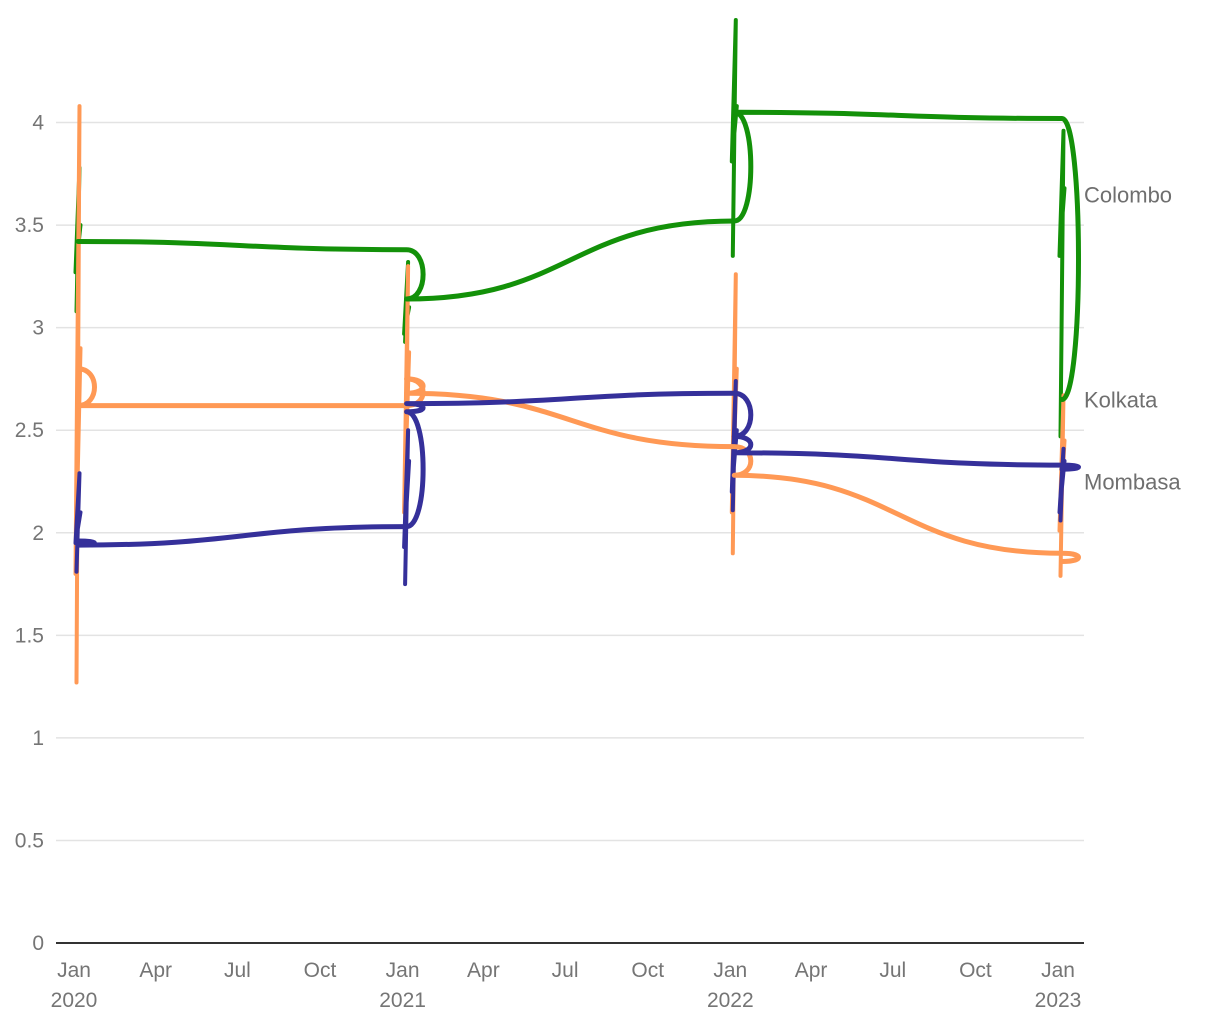 The height and width of the screenshot is (1020, 1220). I want to click on y-tick-label: 1, so click(38, 738).